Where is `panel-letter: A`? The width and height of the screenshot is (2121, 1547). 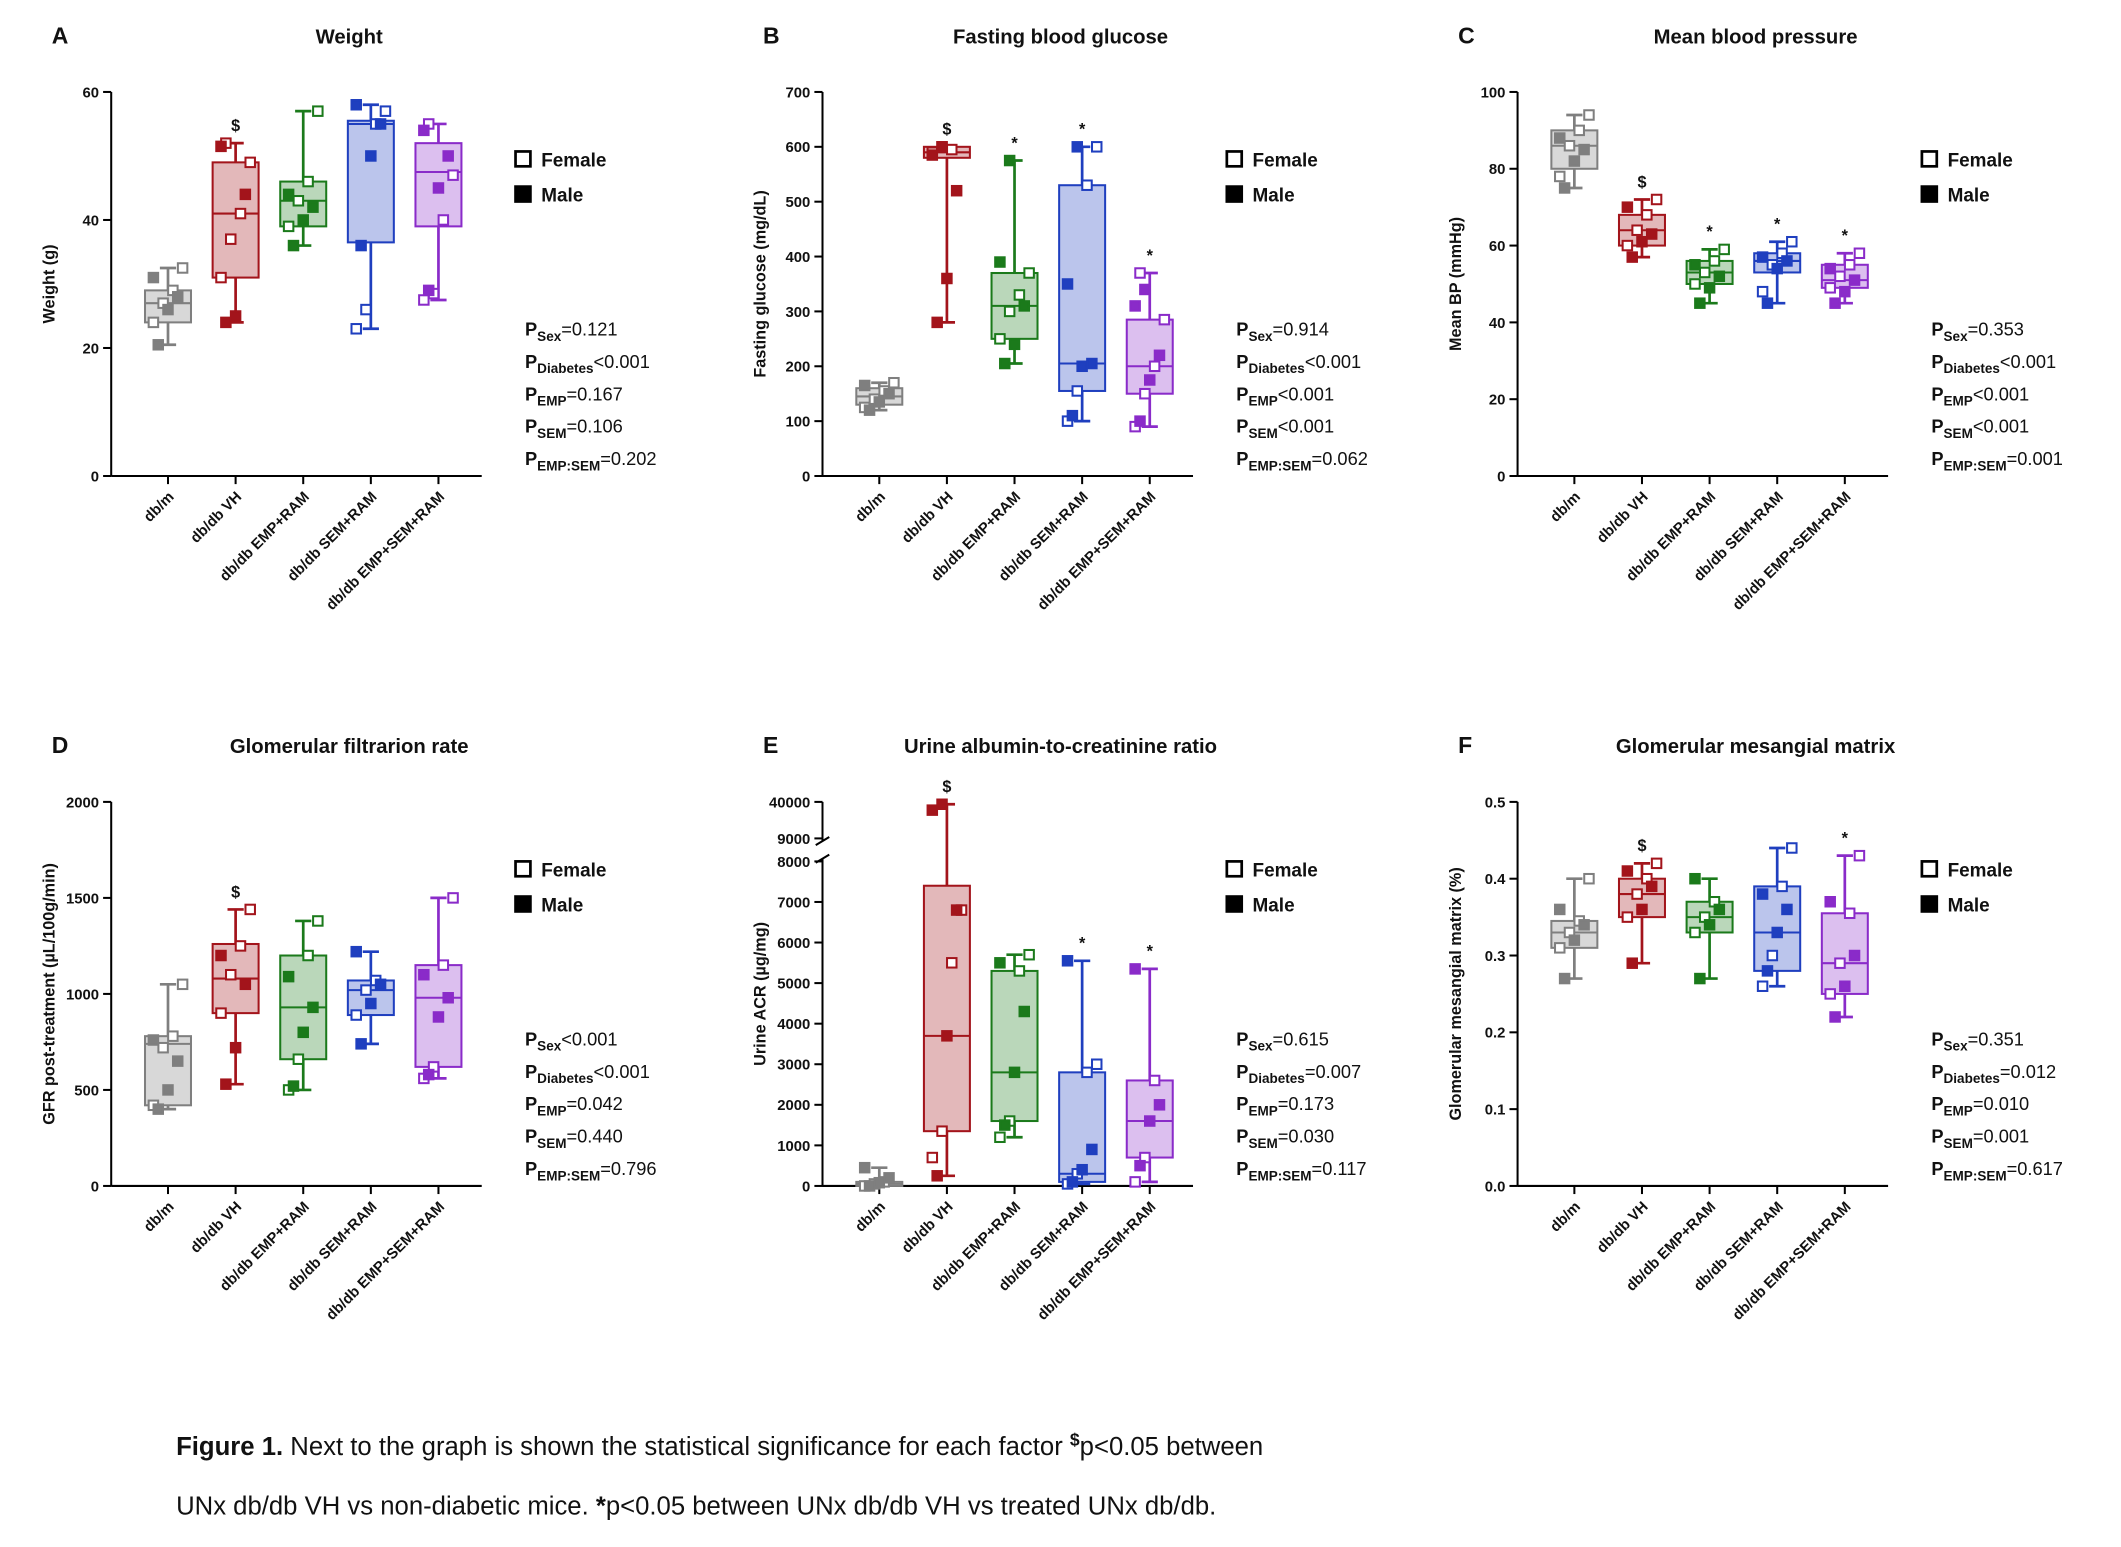
panel-letter: A is located at coordinates (60, 35).